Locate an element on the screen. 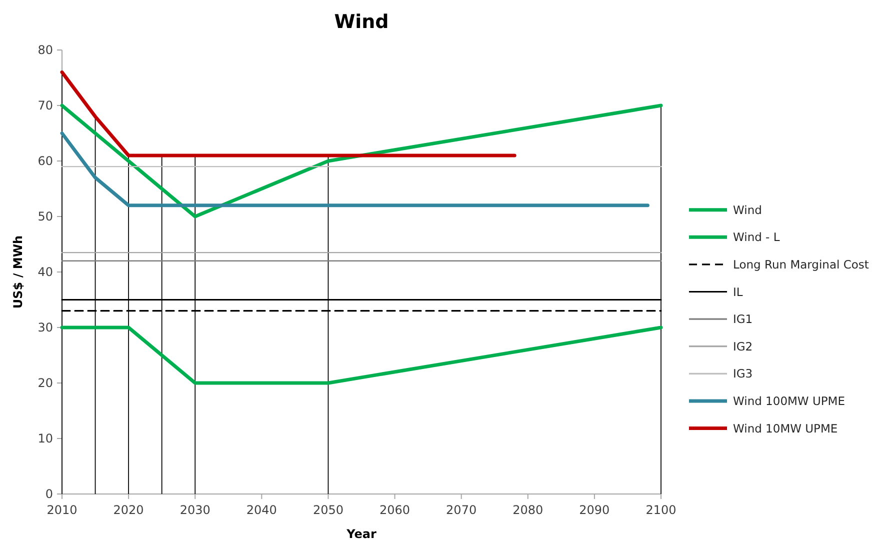 The height and width of the screenshot is (546, 889). y-tick-label: 40 is located at coordinates (45, 272).